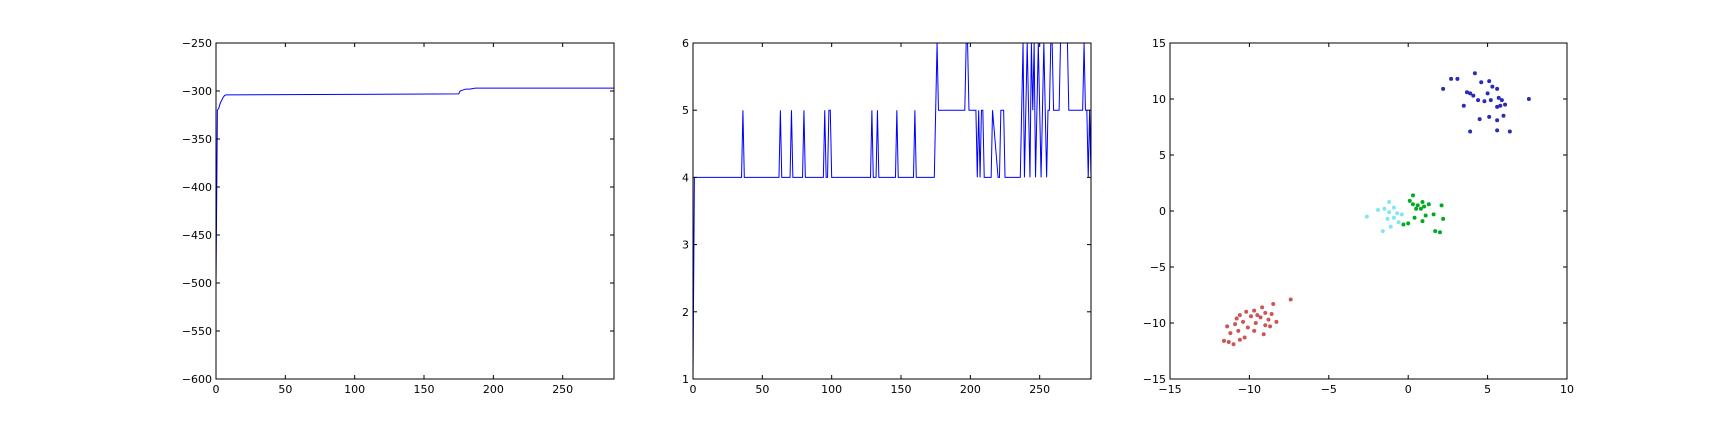  What do you see at coordinates (685, 245) in the screenshot?
I see `y-tick-label: 3` at bounding box center [685, 245].